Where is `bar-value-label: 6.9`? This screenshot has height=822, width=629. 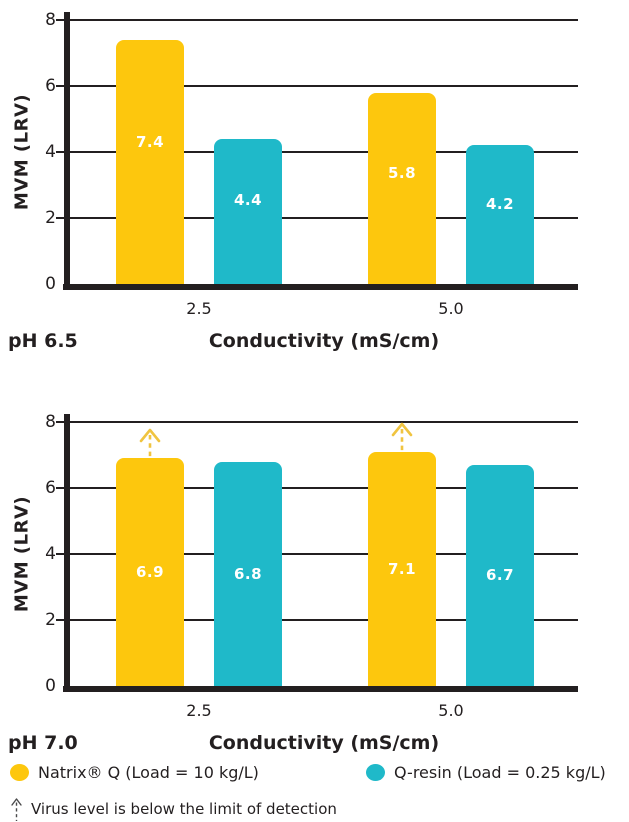 bar-value-label: 6.9 is located at coordinates (150, 572).